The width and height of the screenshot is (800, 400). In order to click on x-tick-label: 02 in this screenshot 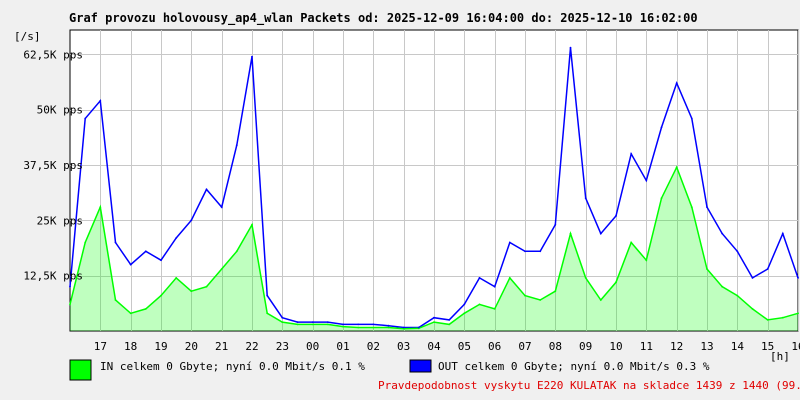, I will do `click(373, 346)`.